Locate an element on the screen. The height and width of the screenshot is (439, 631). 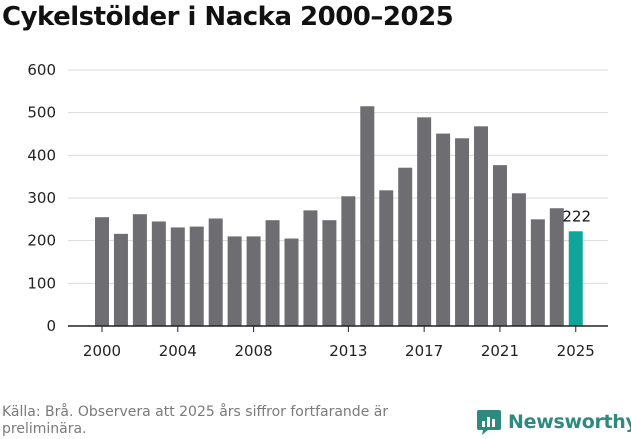
bar-2009 is located at coordinates (272, 273).